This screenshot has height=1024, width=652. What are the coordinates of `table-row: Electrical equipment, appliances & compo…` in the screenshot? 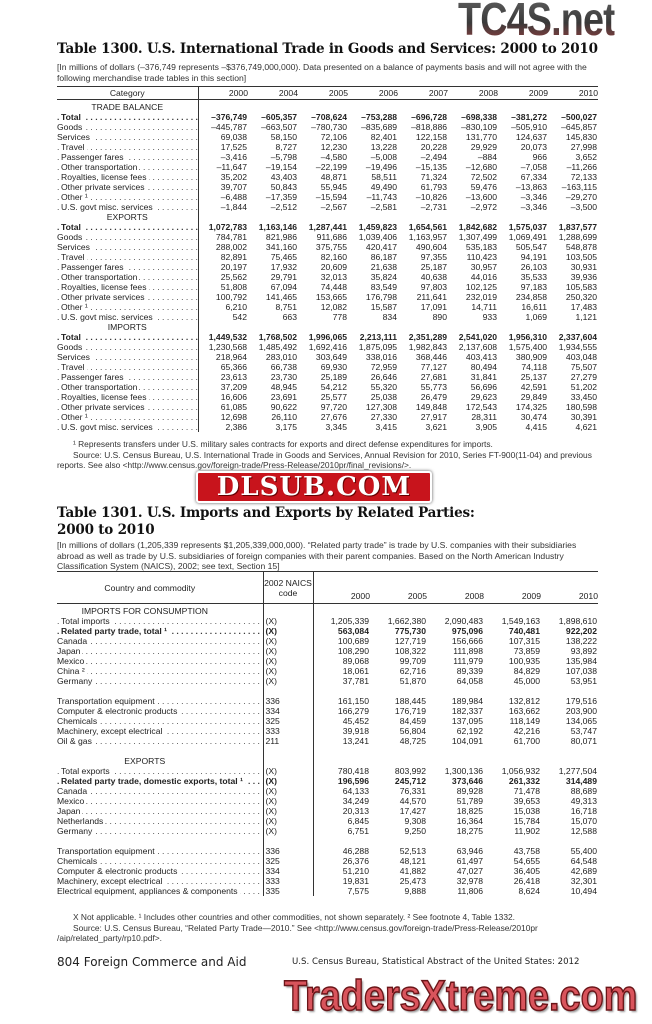 It's located at (327, 891).